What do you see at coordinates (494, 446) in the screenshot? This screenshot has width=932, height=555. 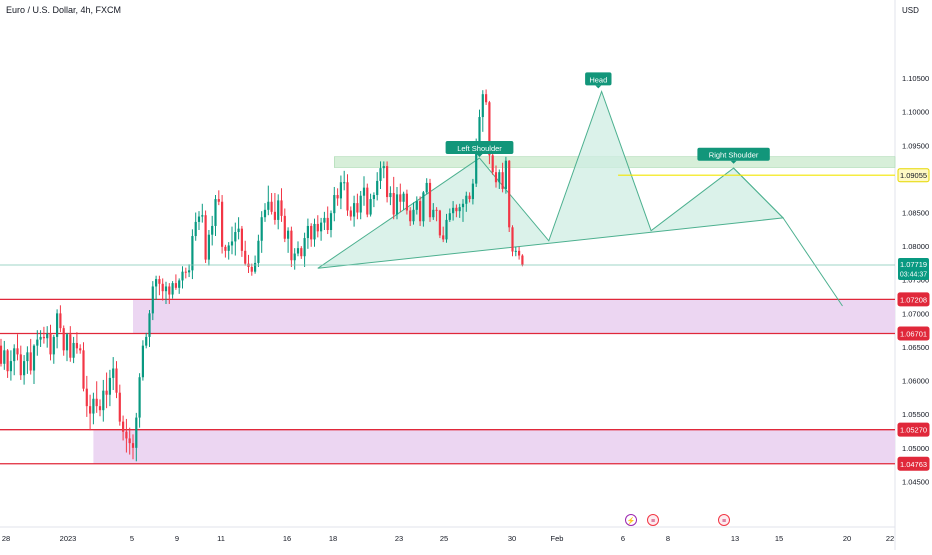 I see `demand-zone` at bounding box center [494, 446].